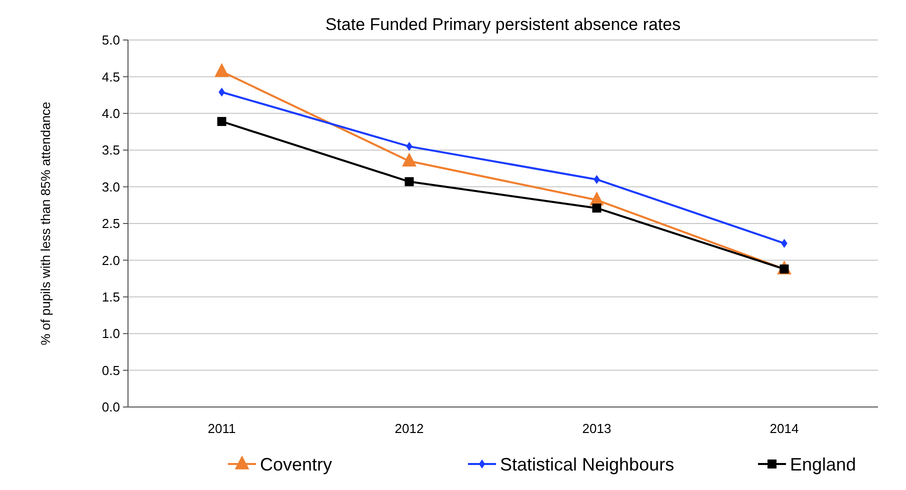  What do you see at coordinates (503, 24) in the screenshot?
I see `chart-title: State Funded Primary persistent absence rates` at bounding box center [503, 24].